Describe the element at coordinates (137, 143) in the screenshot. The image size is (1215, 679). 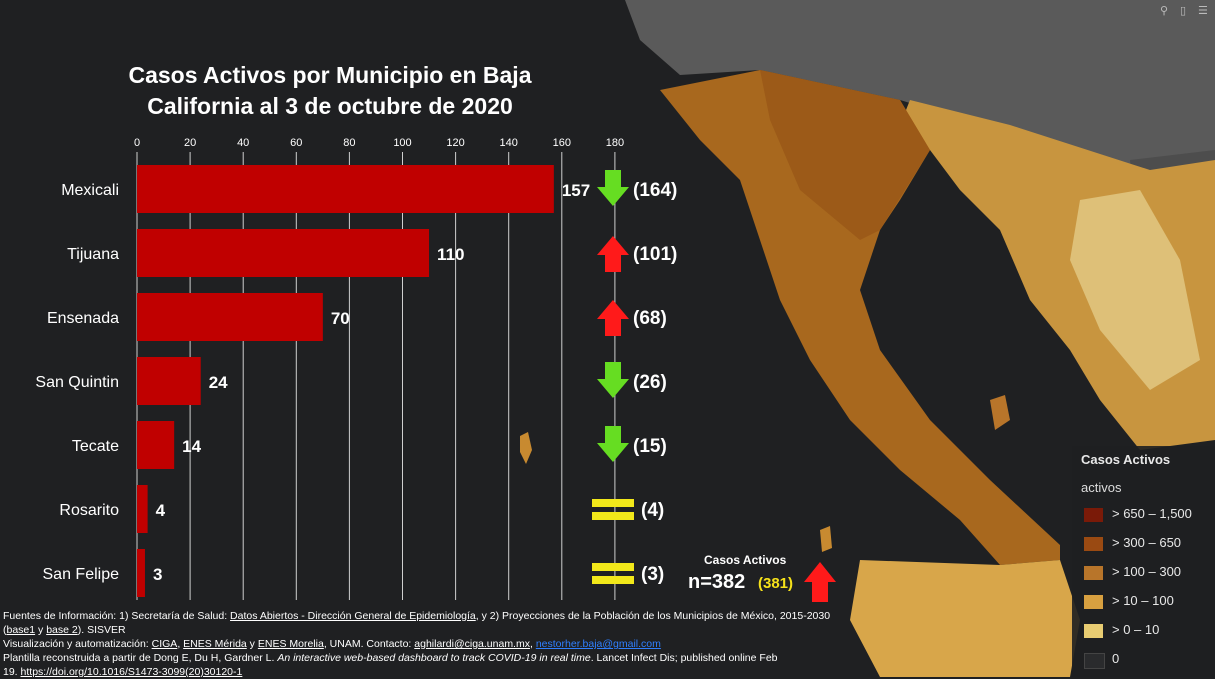
I see `x-tick-label: 0` at that location.